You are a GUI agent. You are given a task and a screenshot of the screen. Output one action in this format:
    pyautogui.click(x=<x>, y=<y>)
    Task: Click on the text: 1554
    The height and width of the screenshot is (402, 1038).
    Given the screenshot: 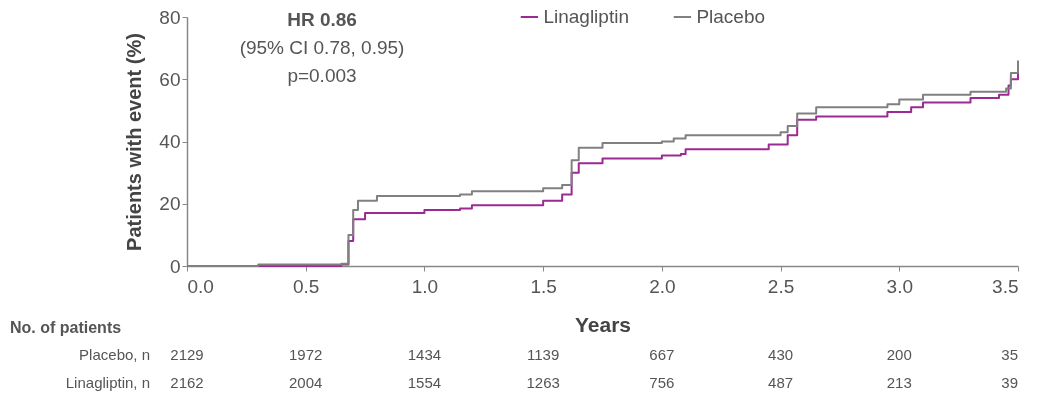 What is the action you would take?
    pyautogui.click(x=424, y=382)
    